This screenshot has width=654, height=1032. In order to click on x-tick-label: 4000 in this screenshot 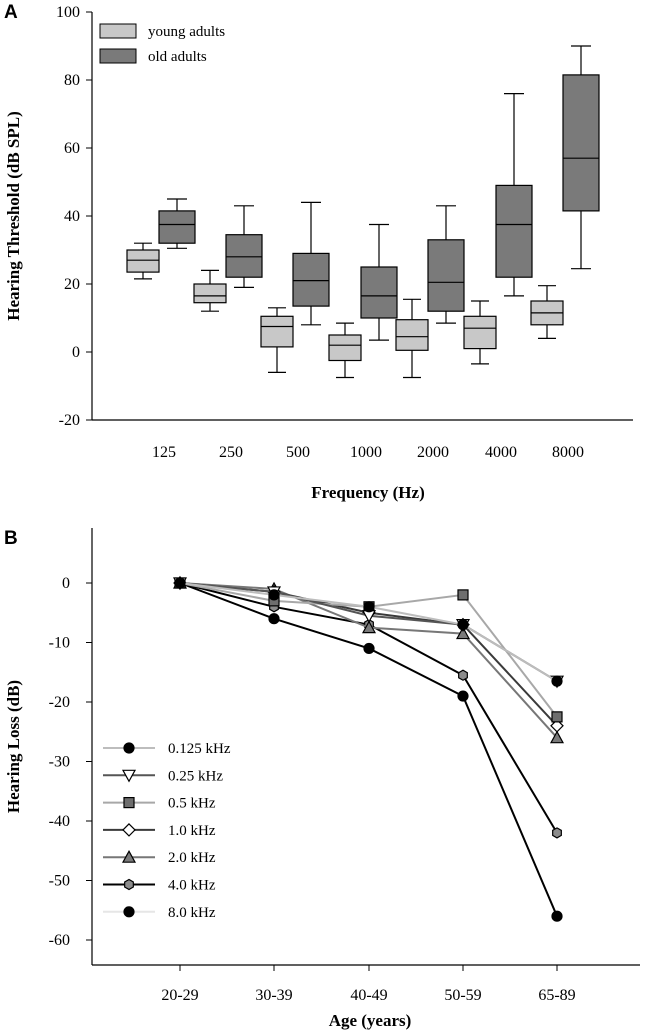, I will do `click(501, 452)`.